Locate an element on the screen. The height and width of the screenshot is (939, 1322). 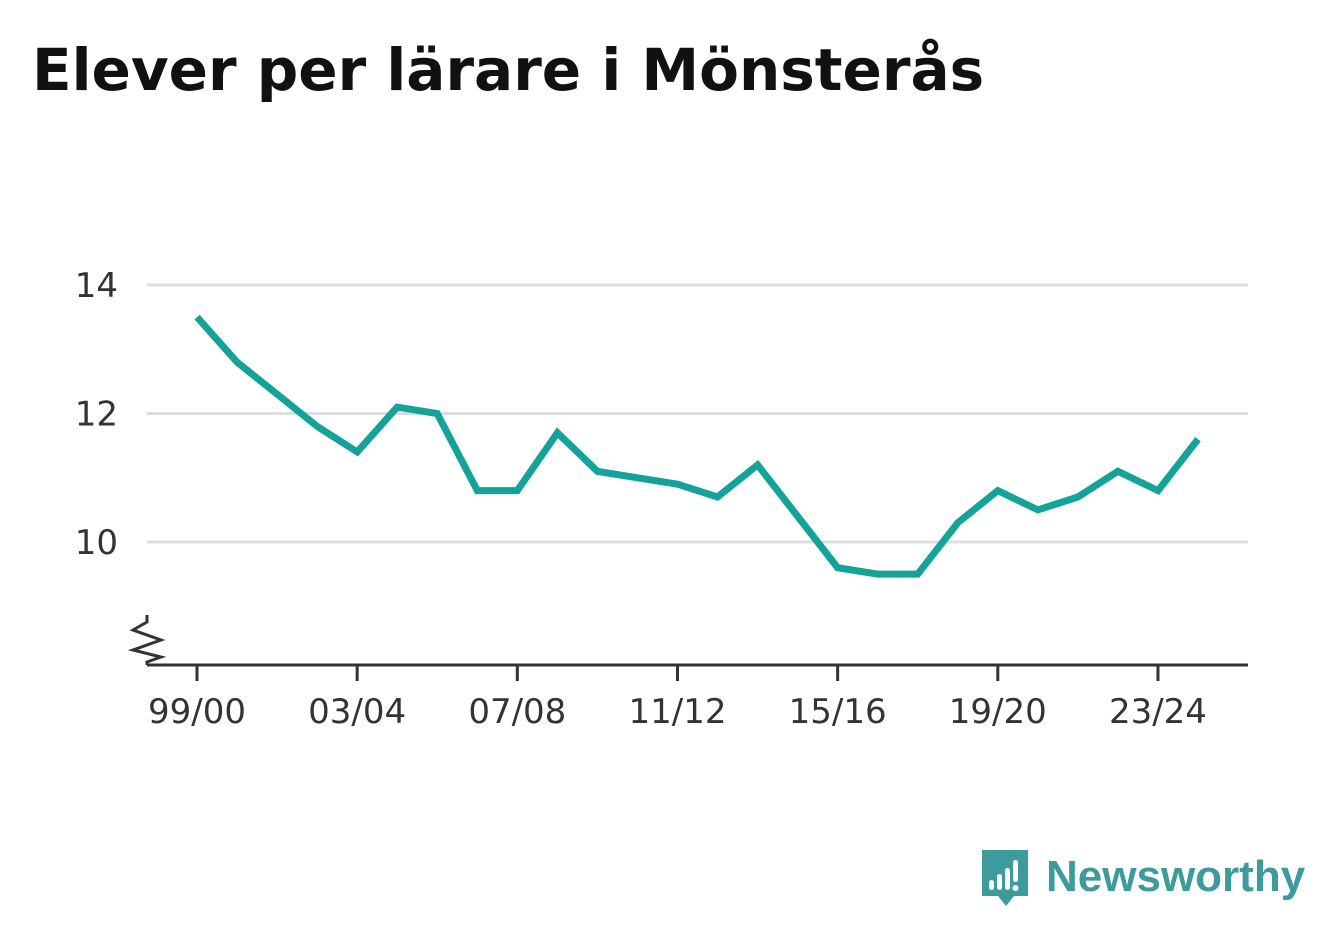
x-tick-label: 99/00 is located at coordinates (197, 712).